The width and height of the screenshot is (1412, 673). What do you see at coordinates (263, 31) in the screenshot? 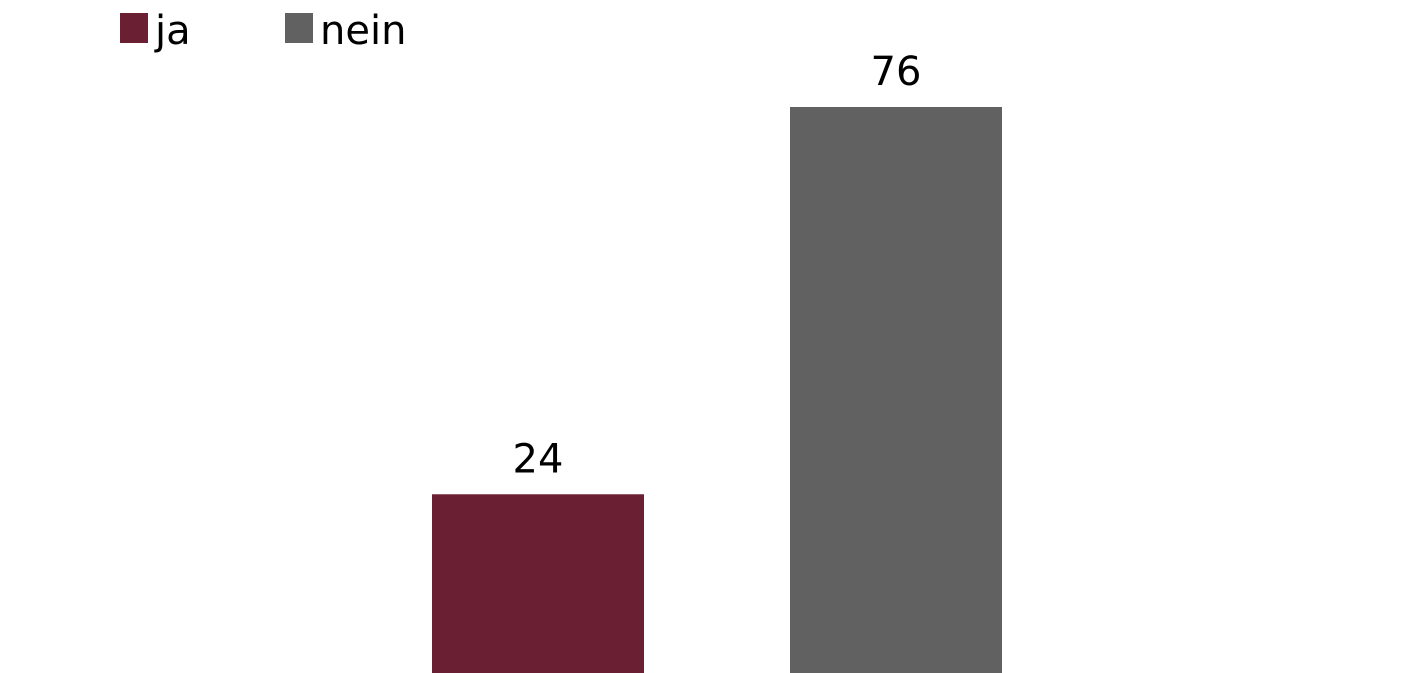
I see `legend: ja nein` at bounding box center [263, 31].